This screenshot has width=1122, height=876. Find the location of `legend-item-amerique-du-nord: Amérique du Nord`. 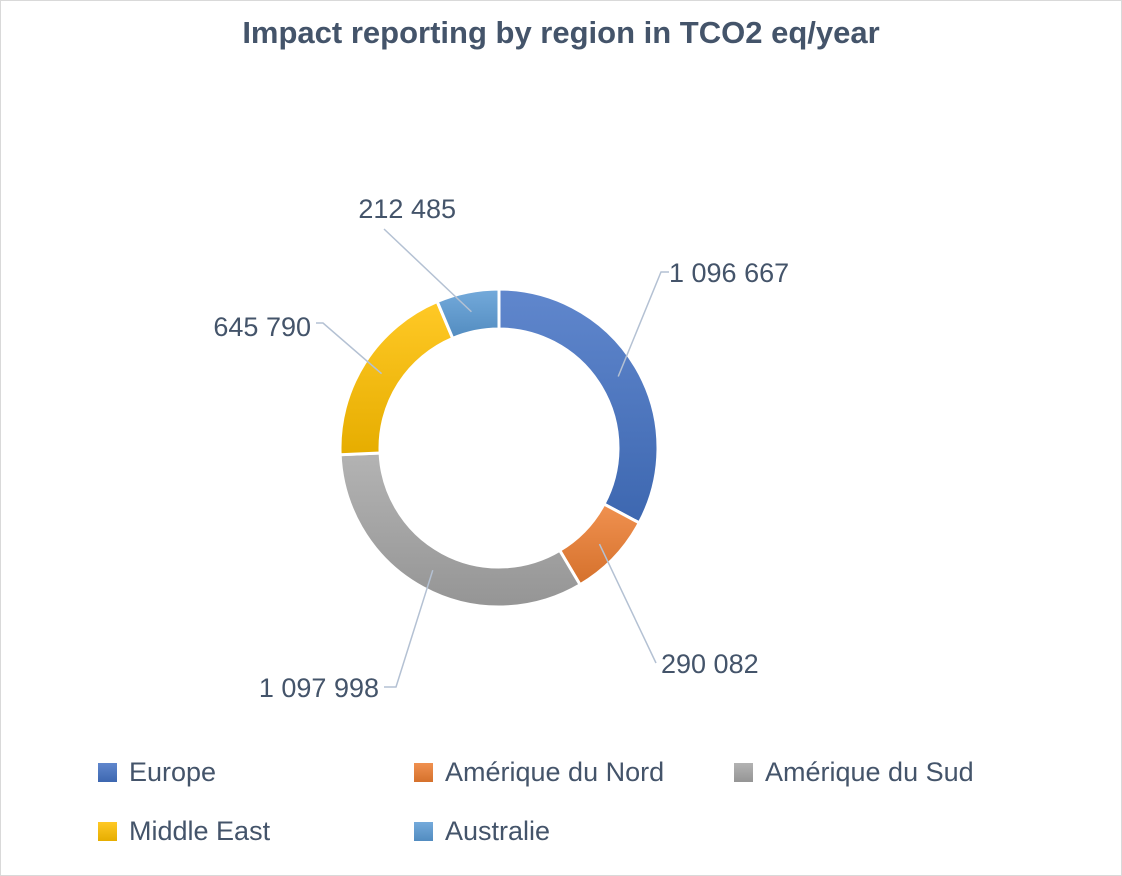

legend-item-amerique-du-nord: Amérique du Nord is located at coordinates (539, 772).